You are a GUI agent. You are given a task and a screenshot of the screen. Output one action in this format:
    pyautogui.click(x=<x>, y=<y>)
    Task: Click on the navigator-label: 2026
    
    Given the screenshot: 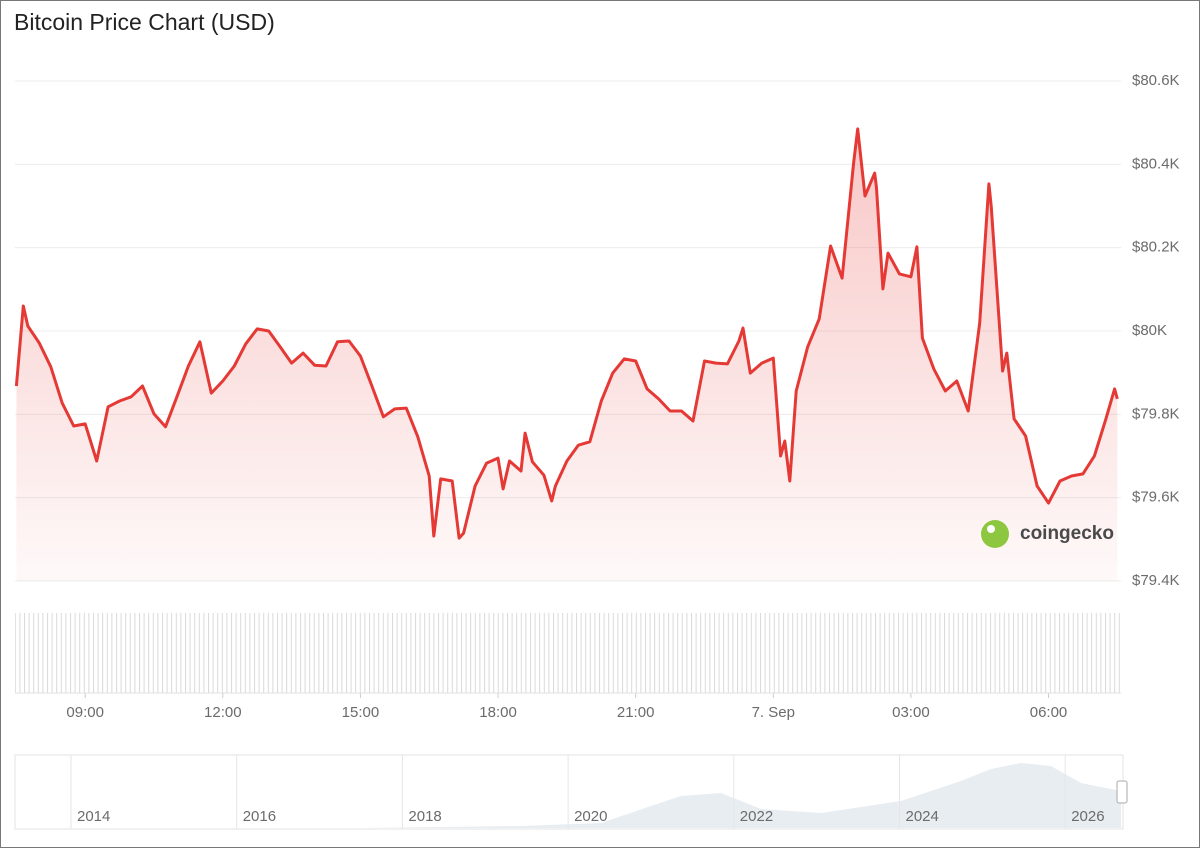 What is the action you would take?
    pyautogui.click(x=1087, y=816)
    